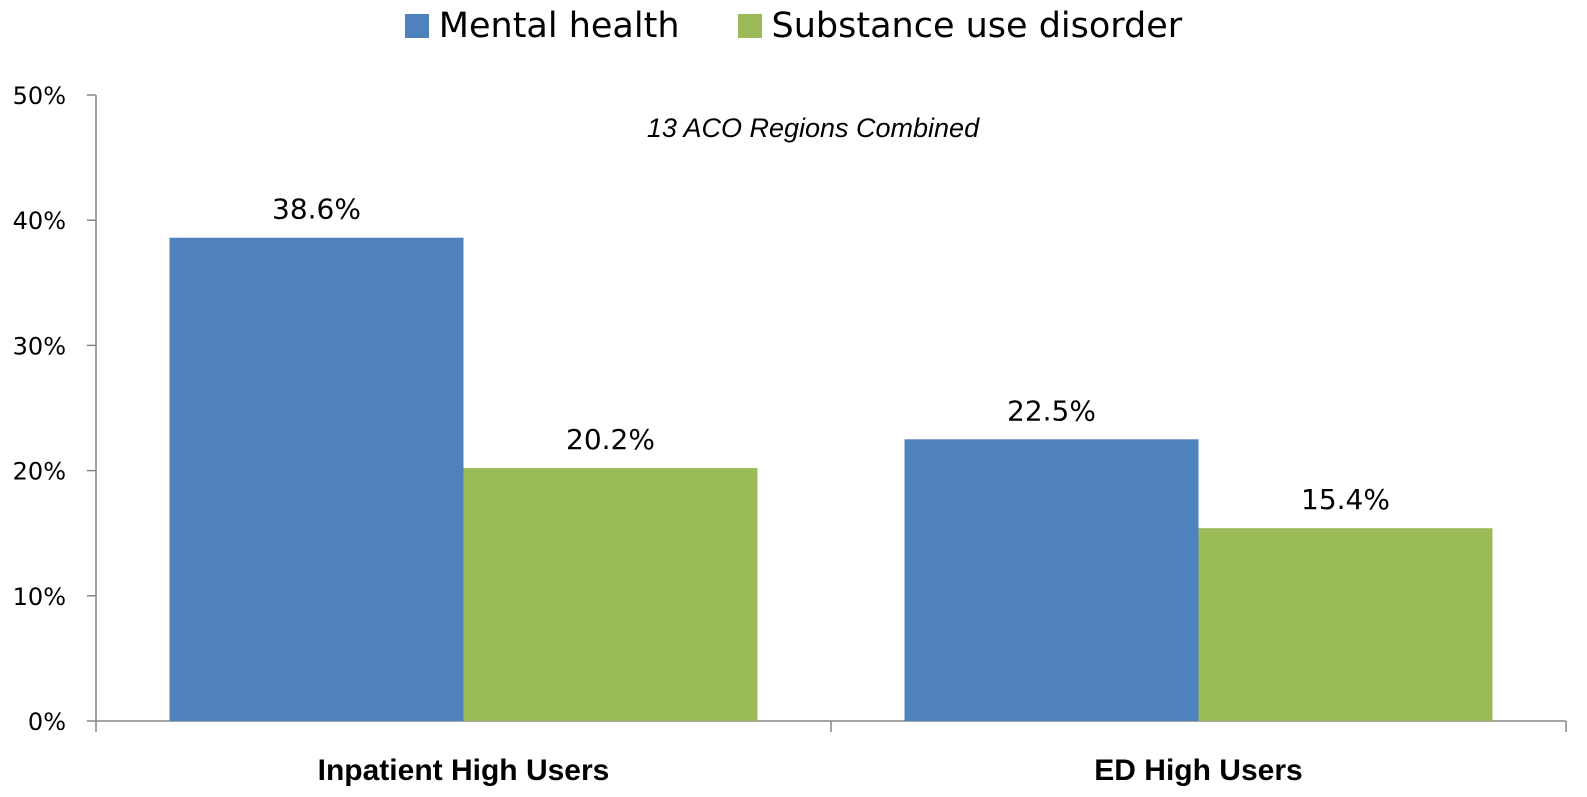  Describe the element at coordinates (316, 209) in the screenshot. I see `data-label: 38.6%` at that location.